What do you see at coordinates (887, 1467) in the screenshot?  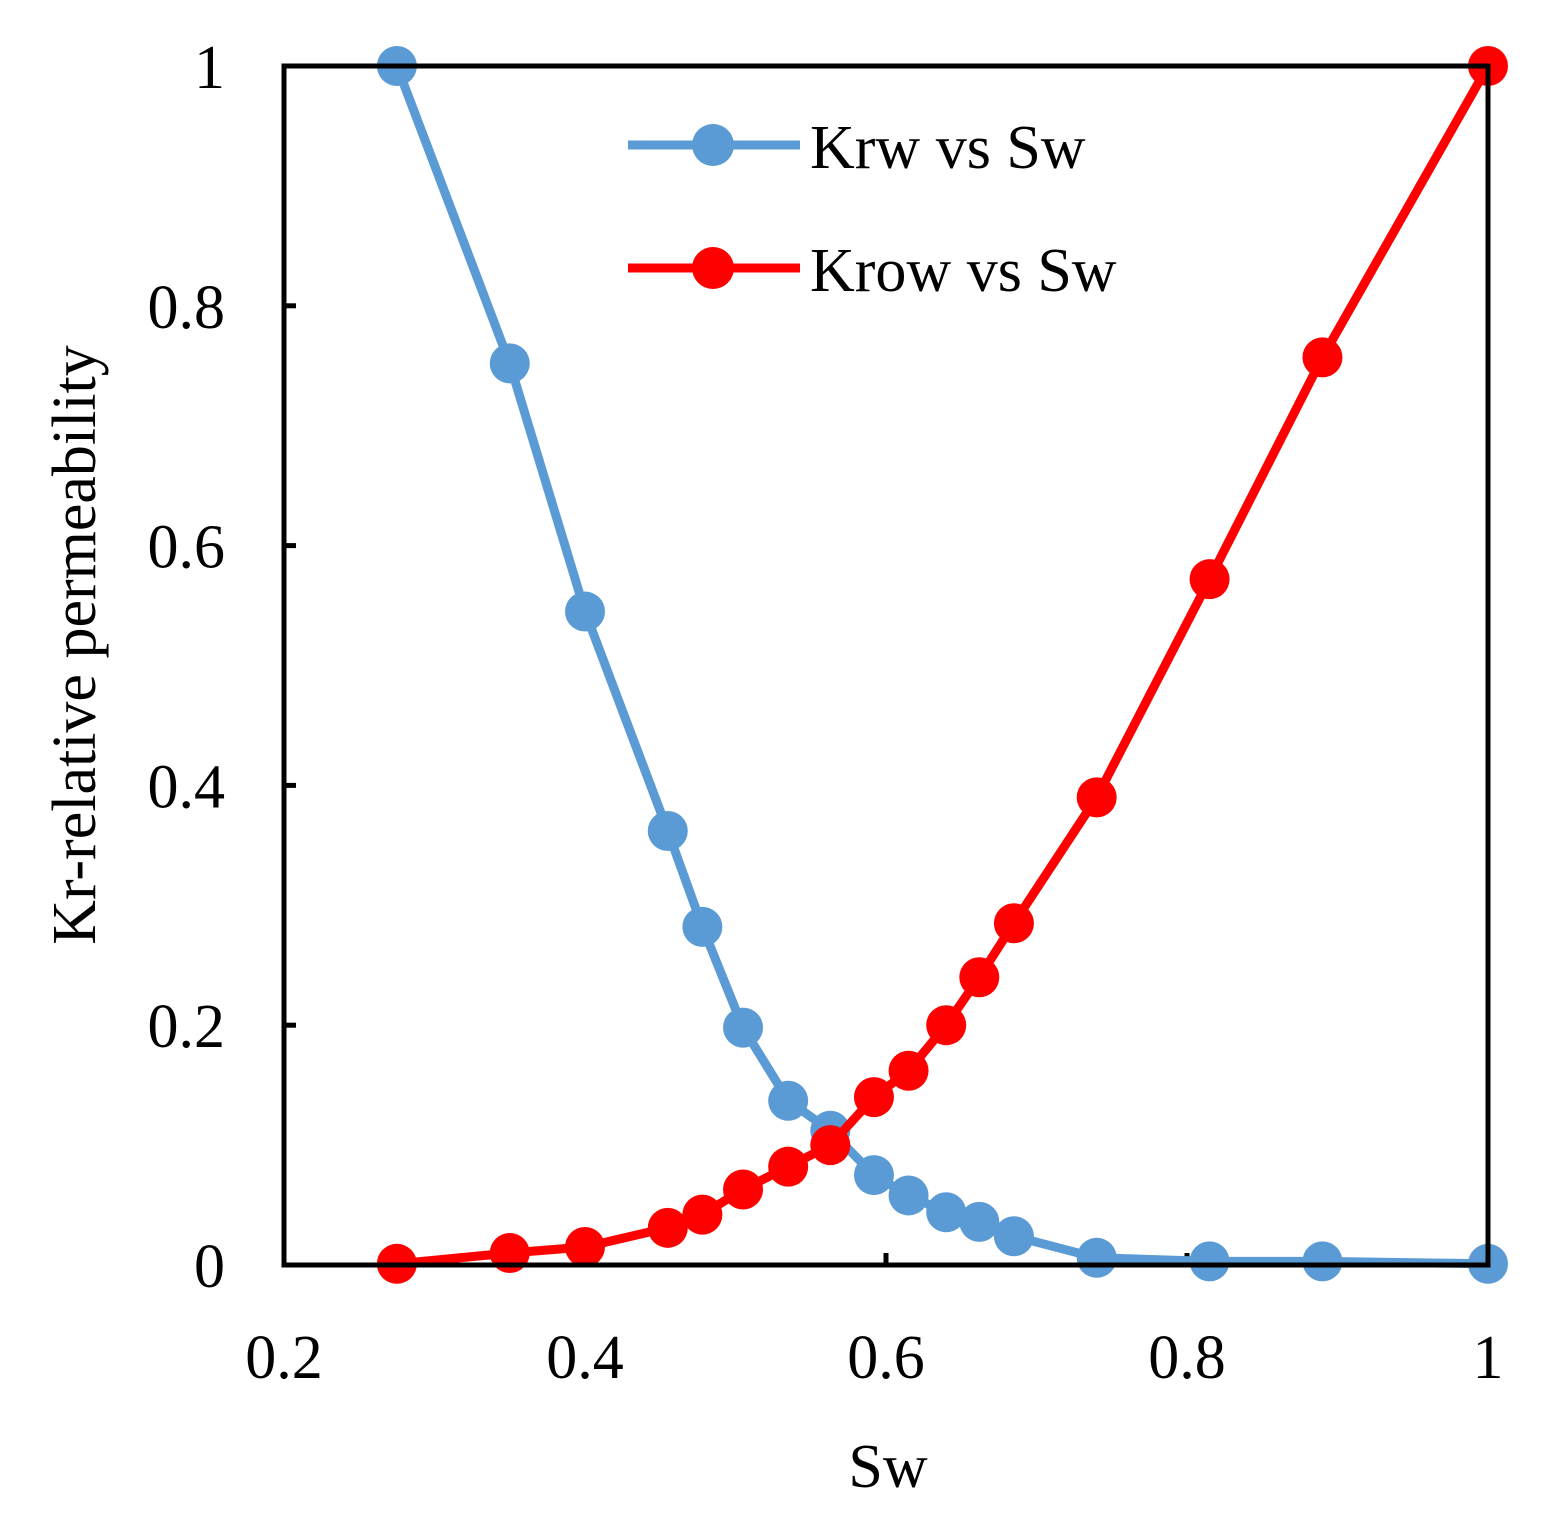 I see `x-axis-label: Sw` at bounding box center [887, 1467].